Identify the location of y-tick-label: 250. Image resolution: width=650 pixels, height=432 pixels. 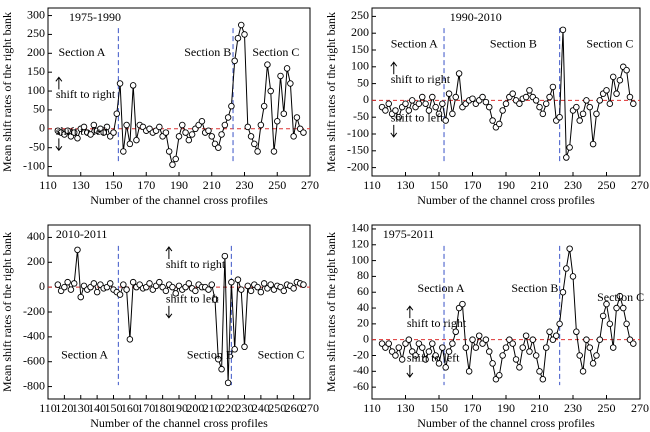
(360, 15).